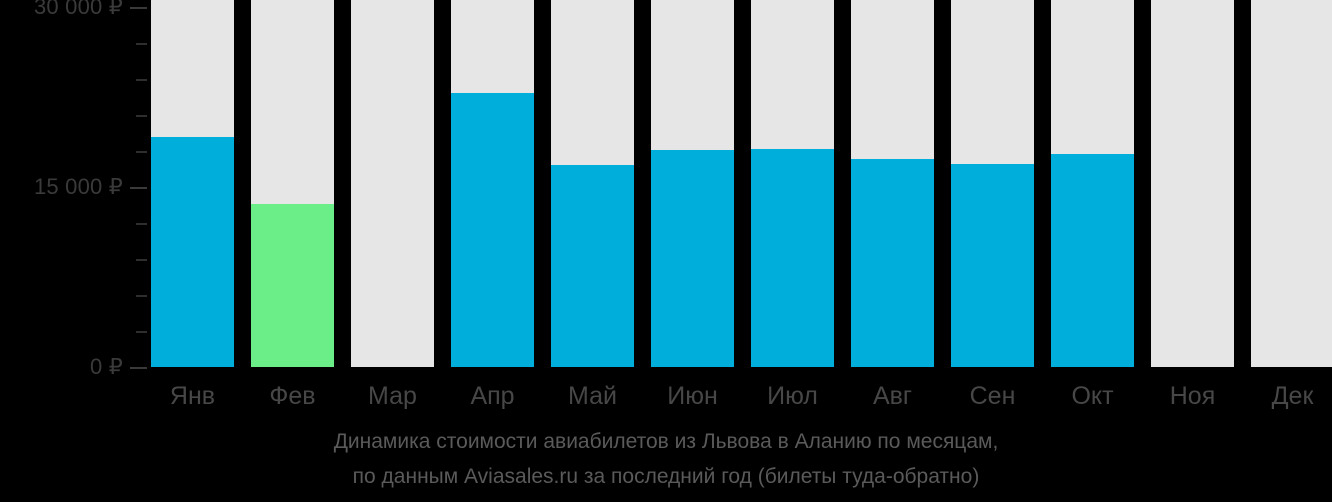  Describe the element at coordinates (392, 396) in the screenshot. I see `x-axis-label-мар: Мар` at that location.